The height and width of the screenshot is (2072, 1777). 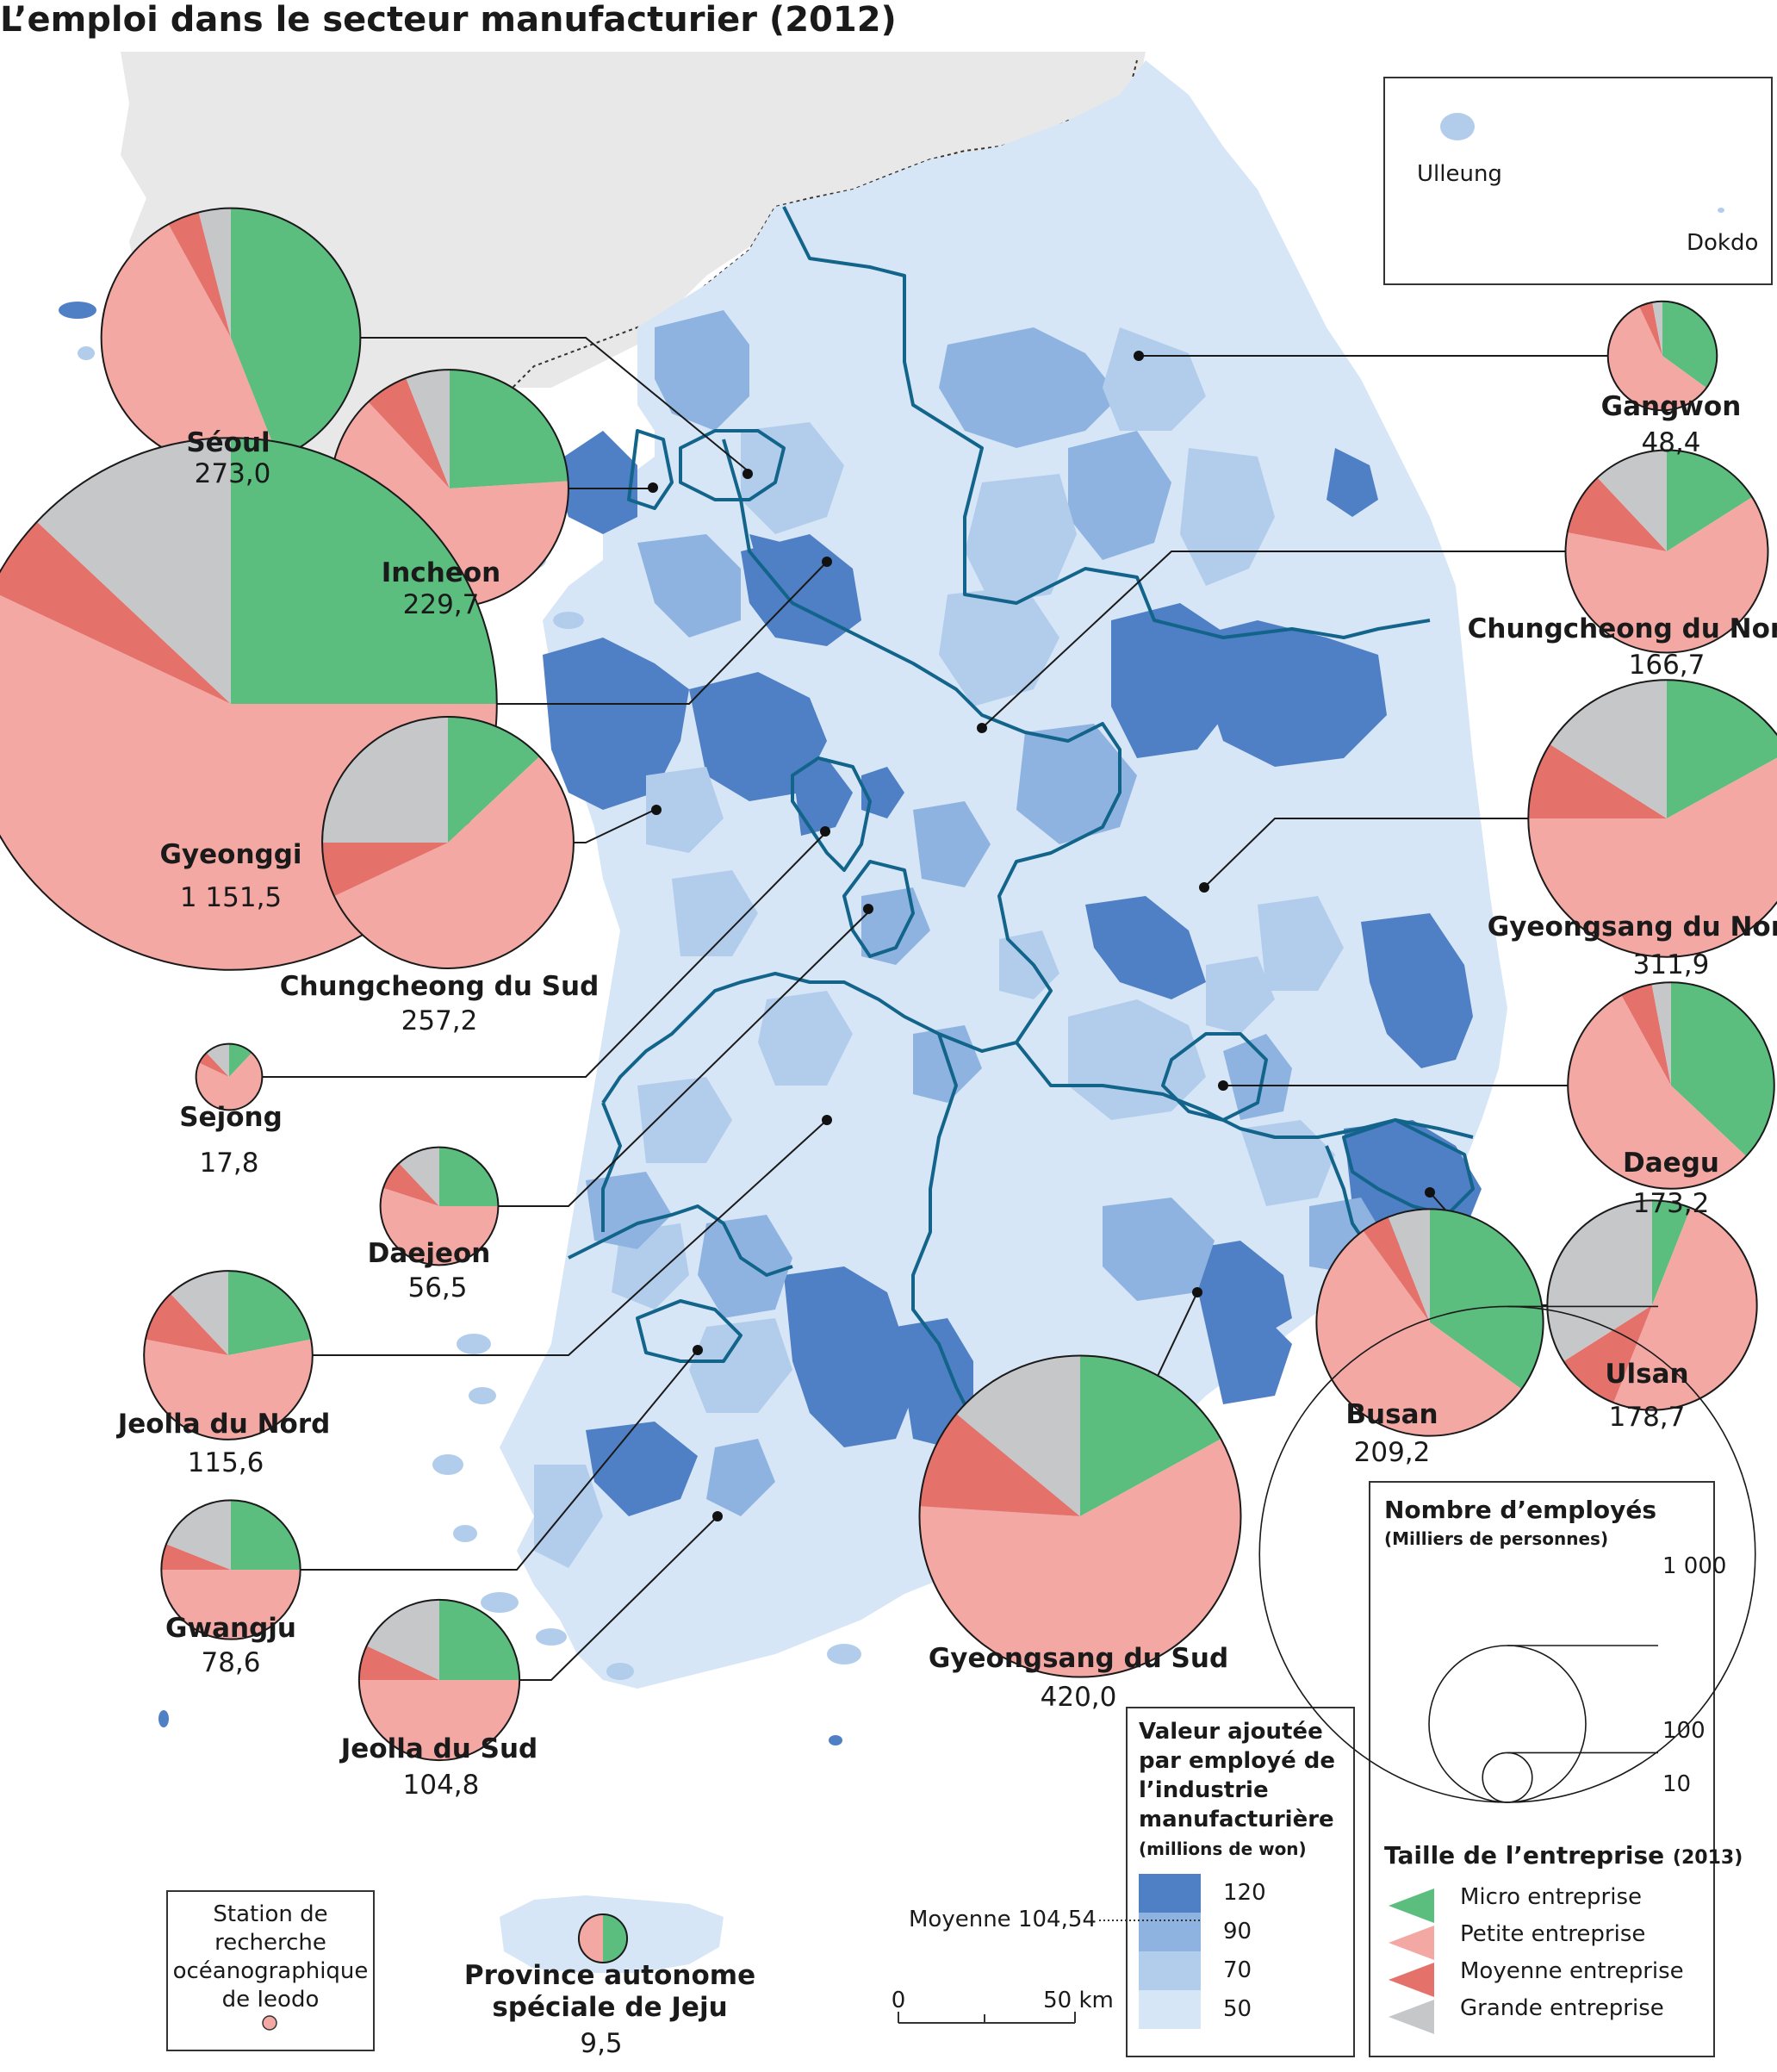 I want to click on ieodo-marker, so click(x=269, y=2023).